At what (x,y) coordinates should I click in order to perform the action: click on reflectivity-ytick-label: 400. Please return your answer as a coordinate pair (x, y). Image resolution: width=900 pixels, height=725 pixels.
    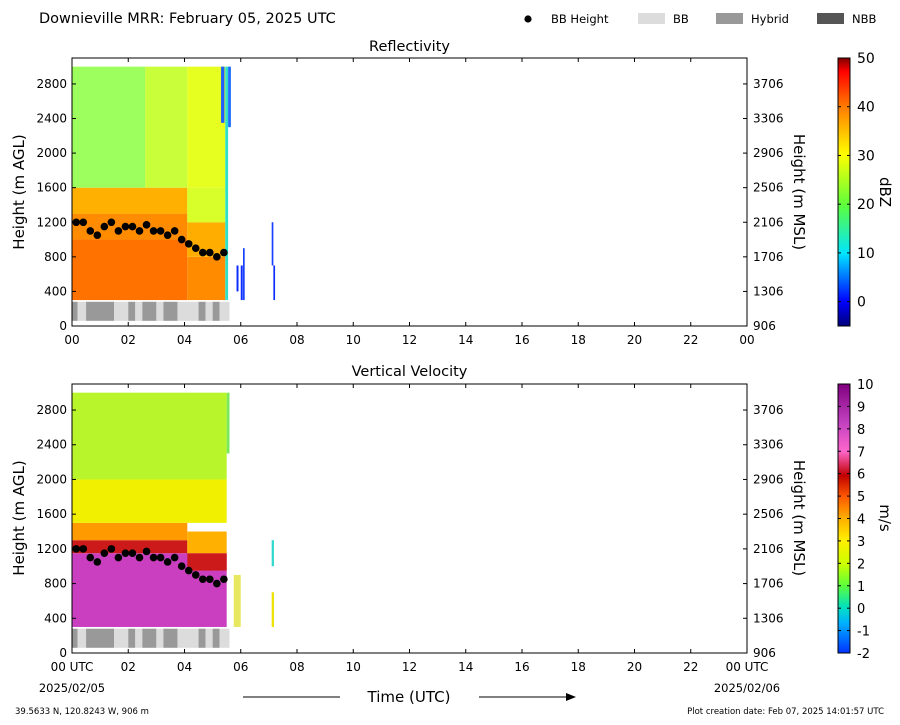
    Looking at the image, I should click on (55, 291).